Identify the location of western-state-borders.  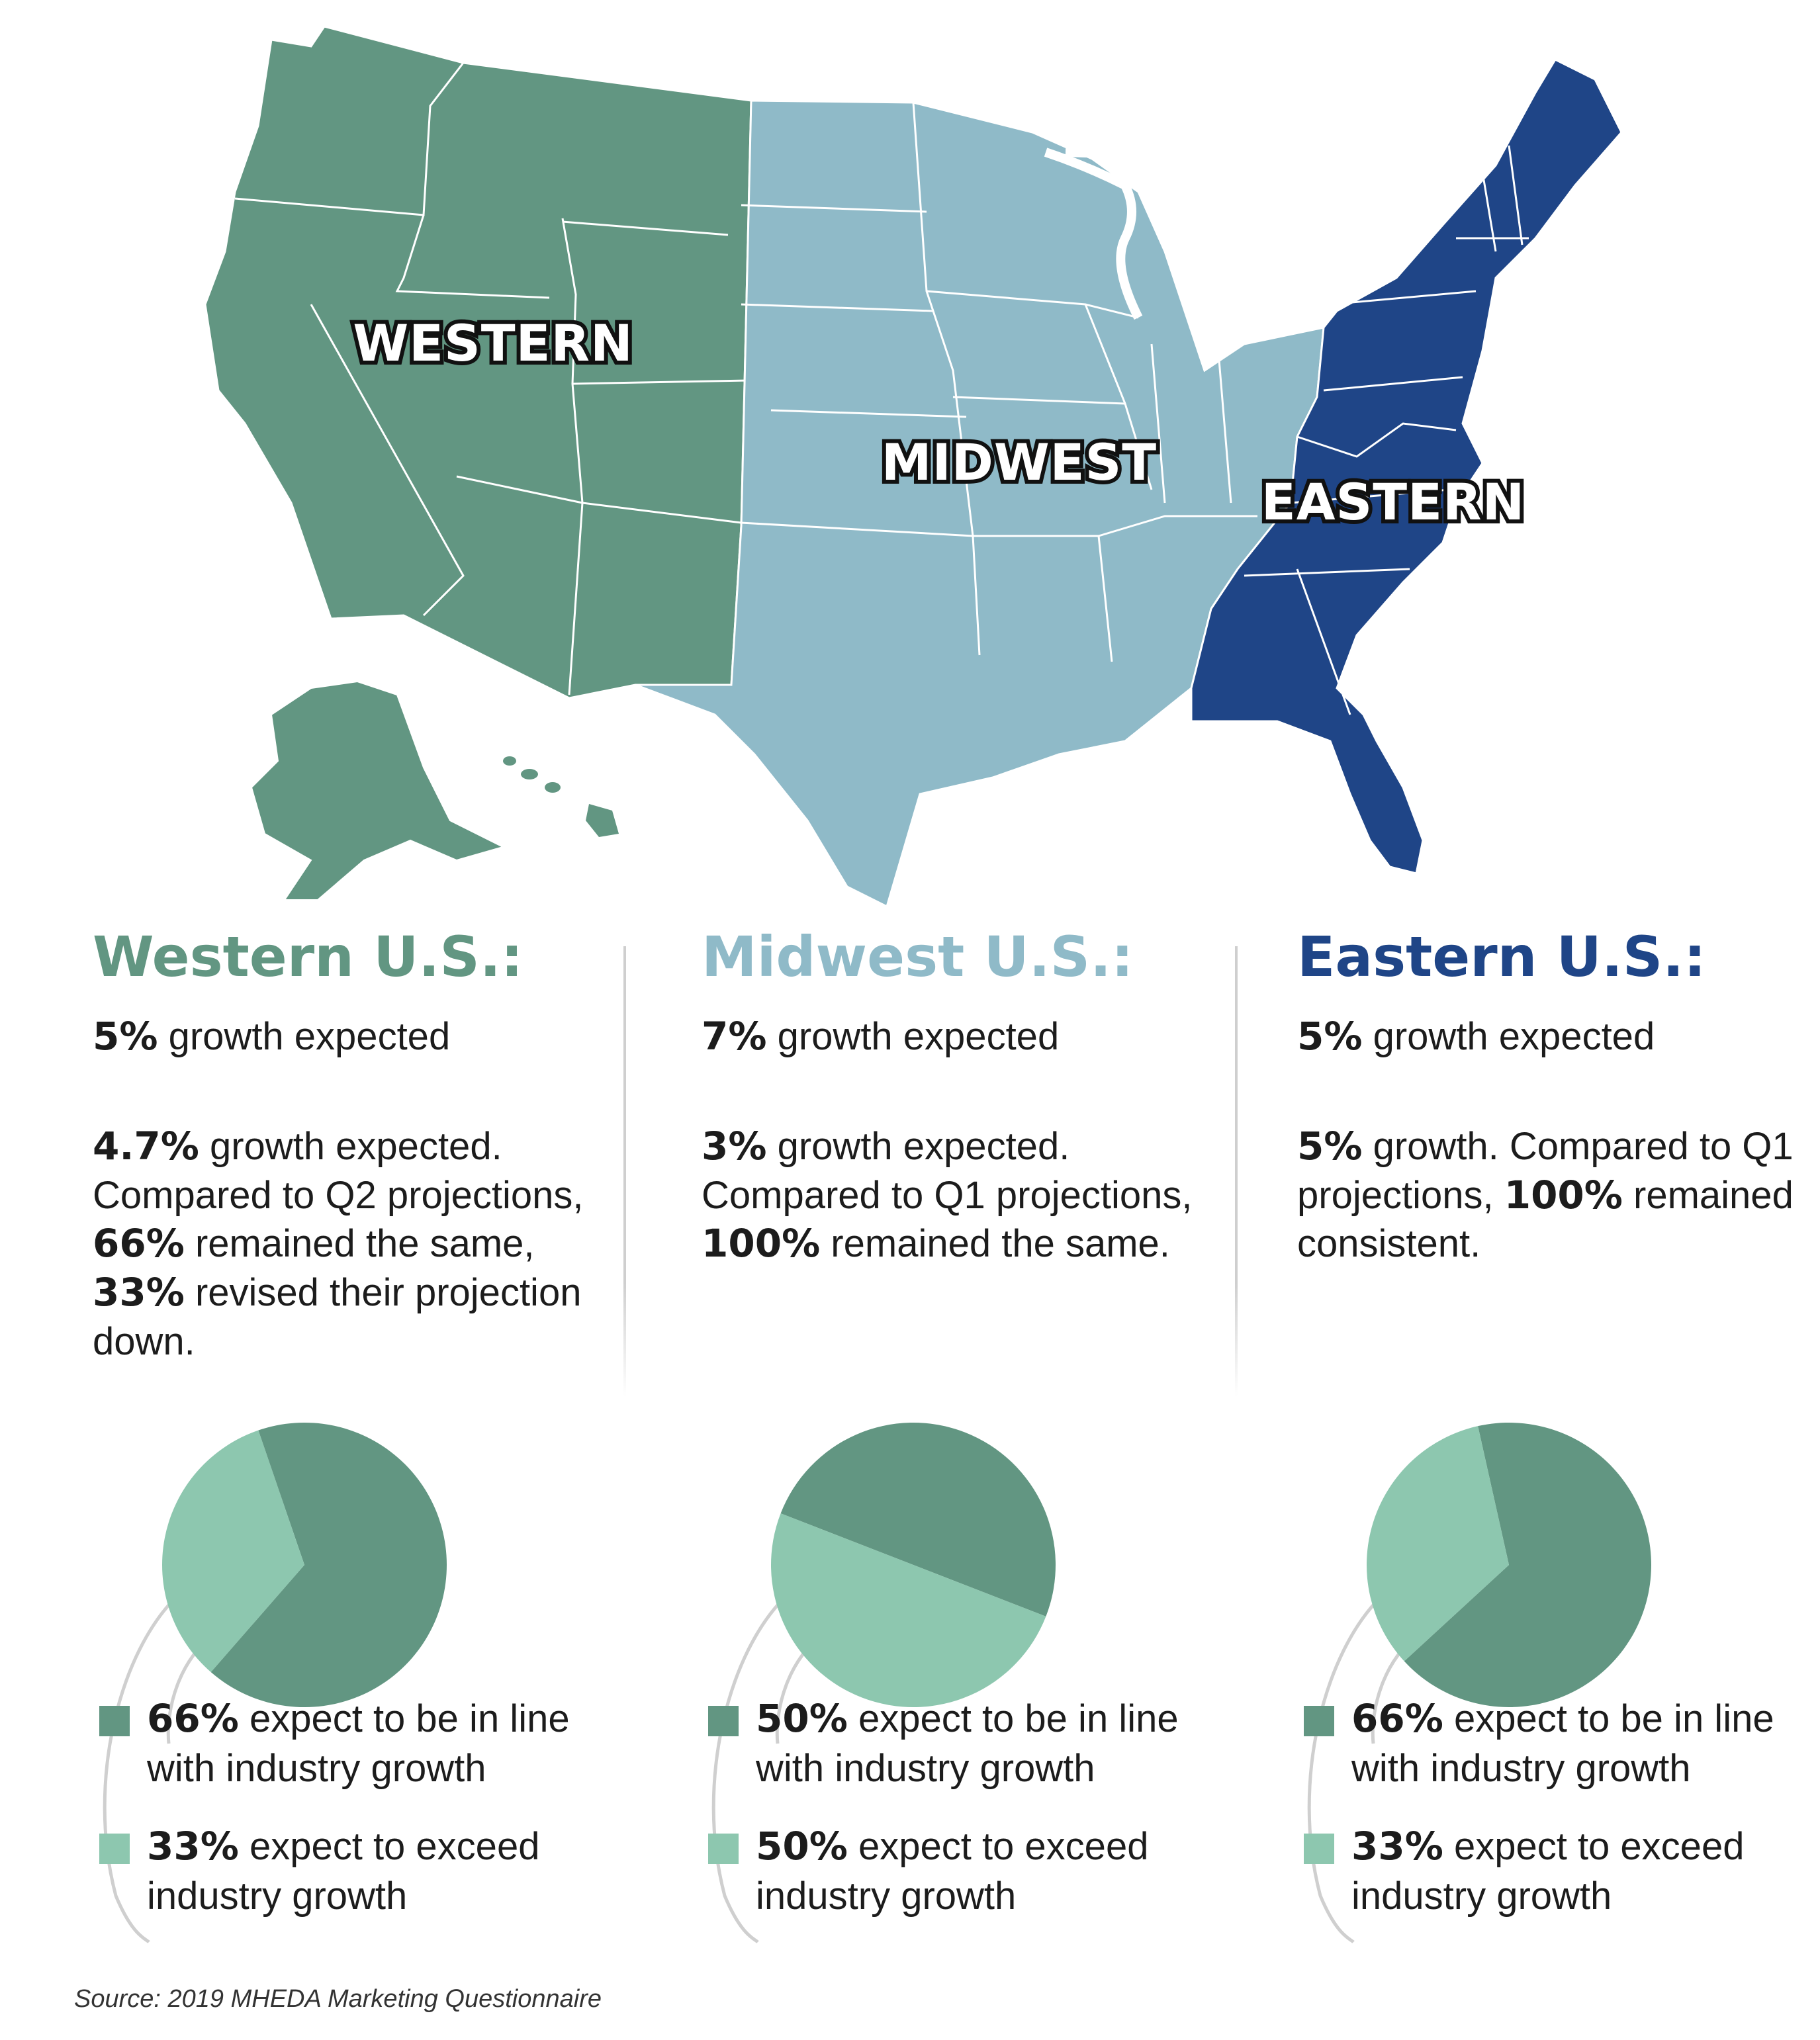
(491, 379).